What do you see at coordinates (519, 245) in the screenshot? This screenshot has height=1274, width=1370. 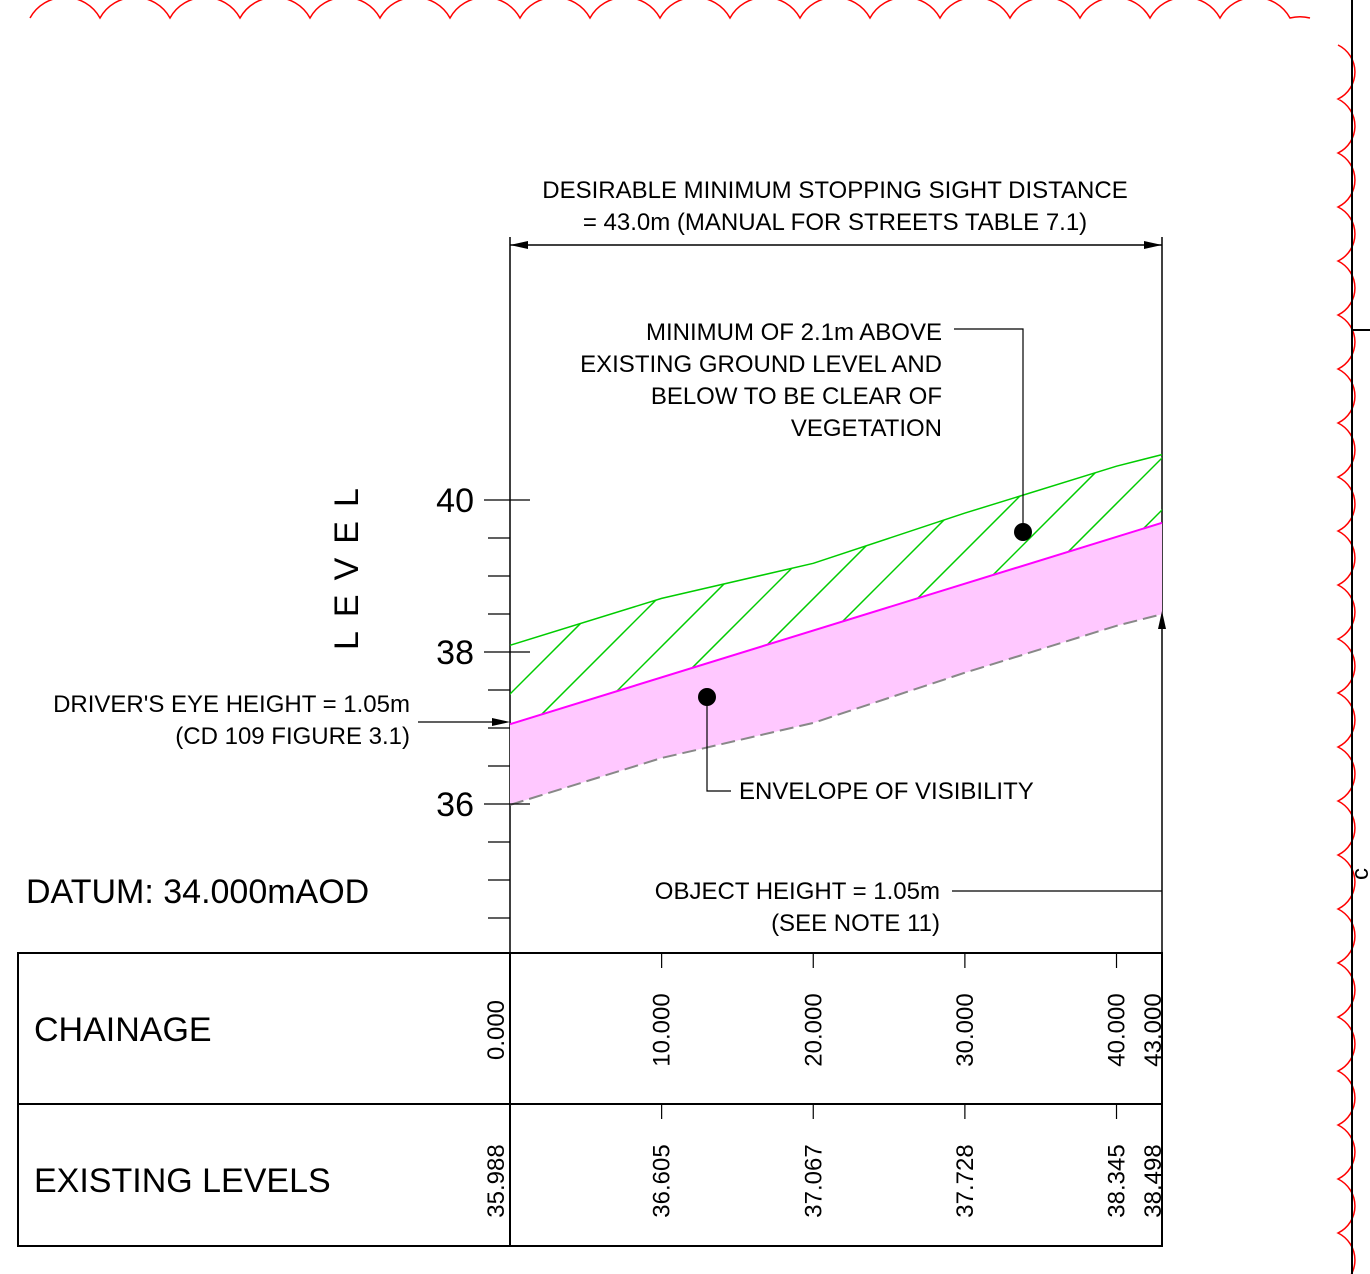 I see `dimension-arrow-left` at bounding box center [519, 245].